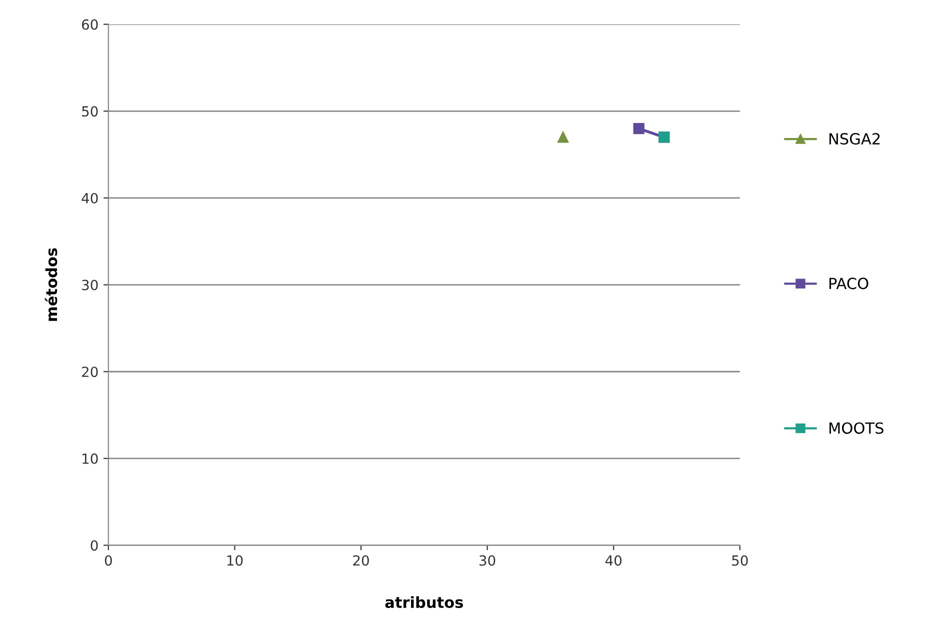  What do you see at coordinates (235, 560) in the screenshot?
I see `x-tick-label: 10` at bounding box center [235, 560].